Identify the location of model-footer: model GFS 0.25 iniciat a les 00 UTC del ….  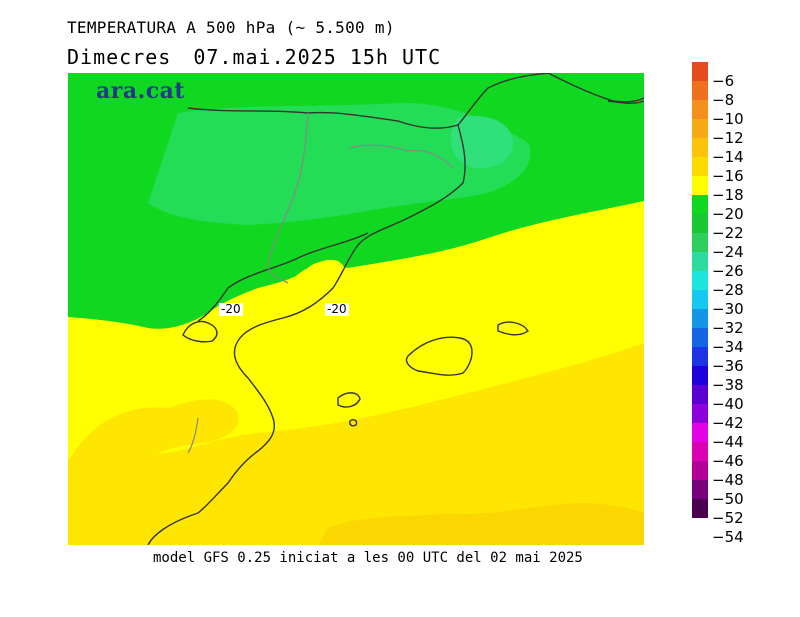
(368, 558).